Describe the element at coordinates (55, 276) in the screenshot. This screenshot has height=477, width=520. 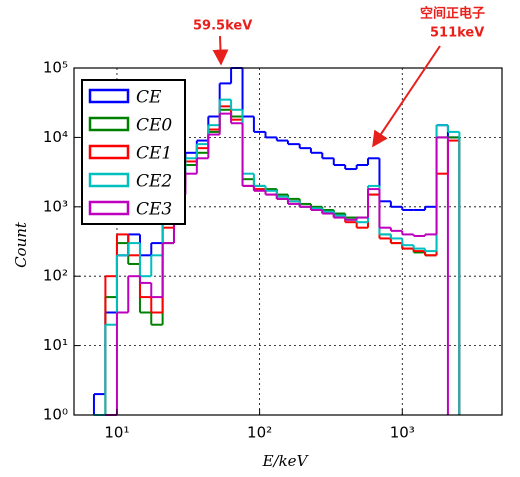
I see `y-tick-label: 10²` at that location.